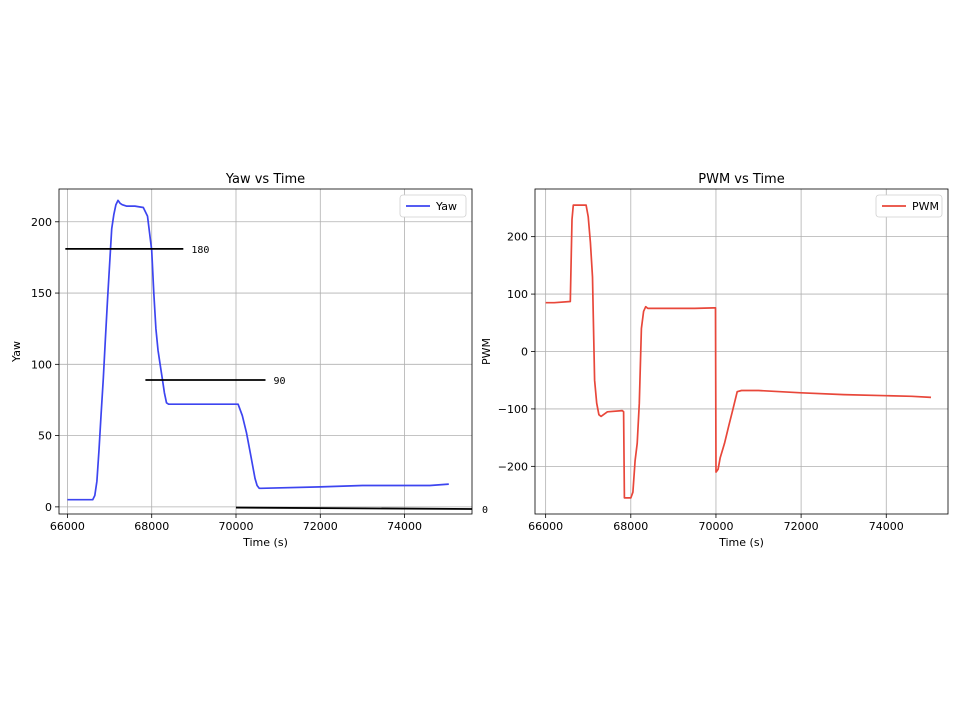  I want to click on legend: Yaw, so click(433, 206).